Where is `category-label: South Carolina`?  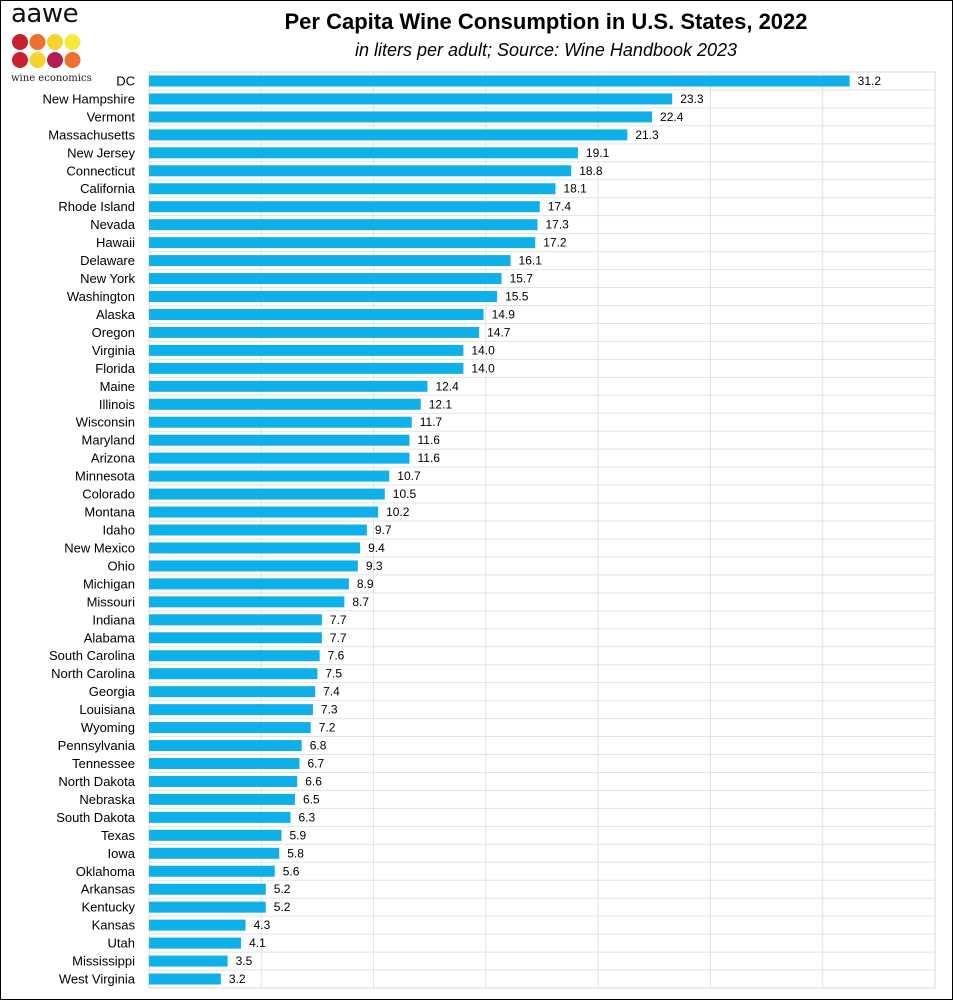
category-label: South Carolina is located at coordinates (92, 655).